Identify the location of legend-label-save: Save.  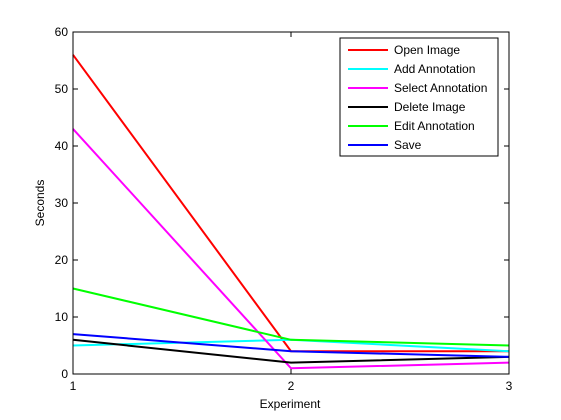
(408, 145).